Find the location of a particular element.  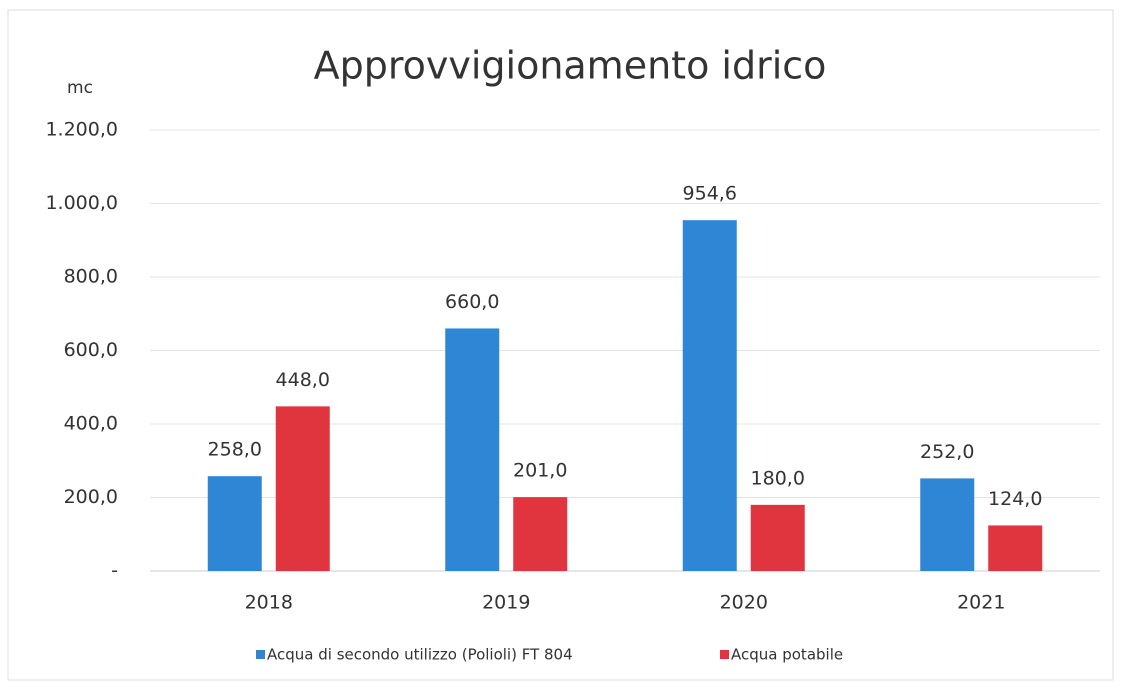

y-tick-label: 200,0 is located at coordinates (91, 497).